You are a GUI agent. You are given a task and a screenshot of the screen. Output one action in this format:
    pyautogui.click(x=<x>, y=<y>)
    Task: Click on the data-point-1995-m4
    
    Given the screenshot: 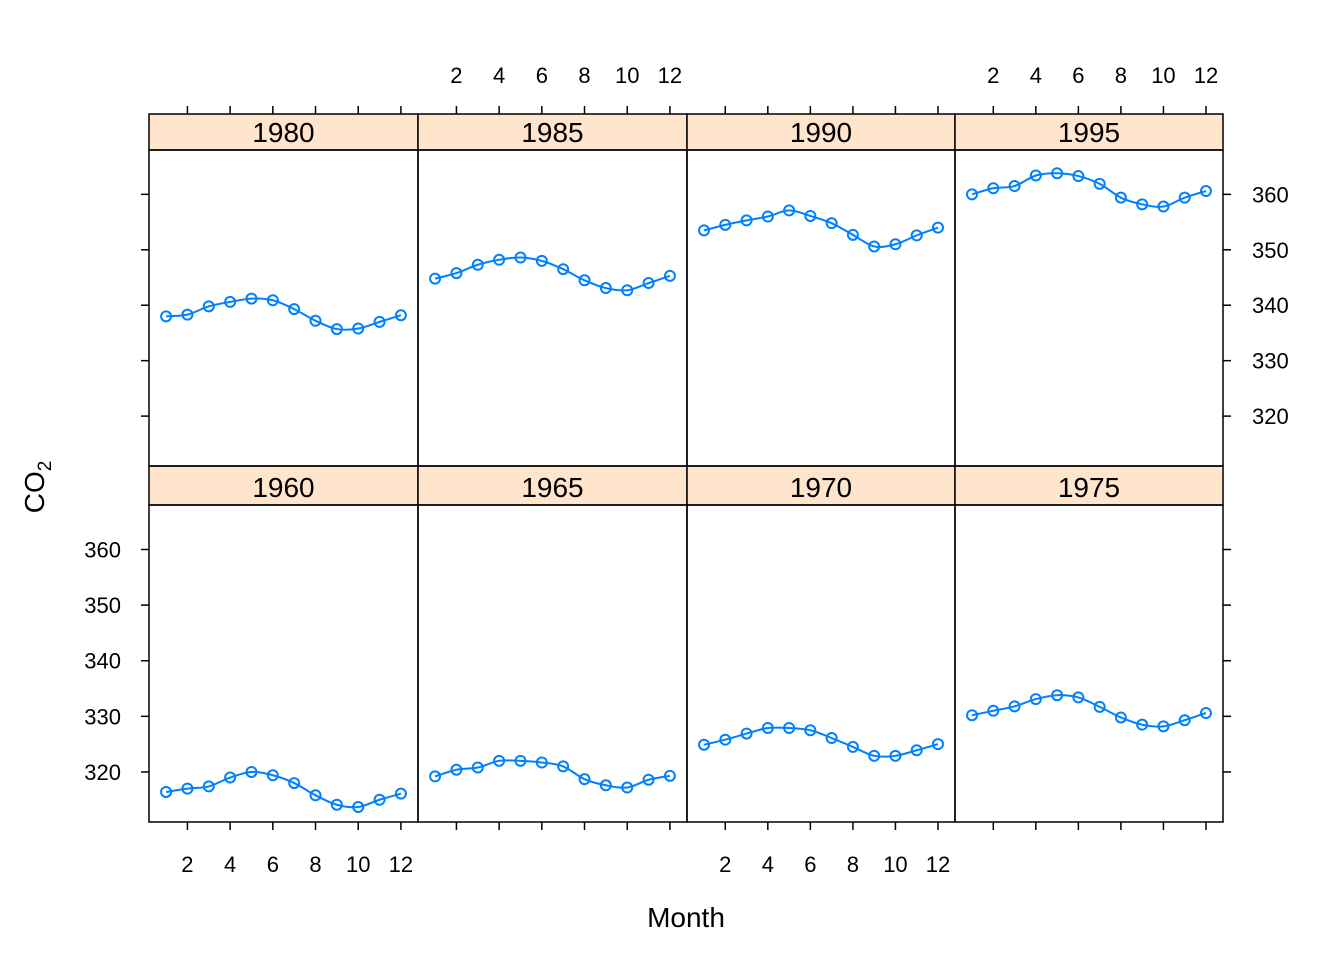 What is the action you would take?
    pyautogui.click(x=1035, y=175)
    